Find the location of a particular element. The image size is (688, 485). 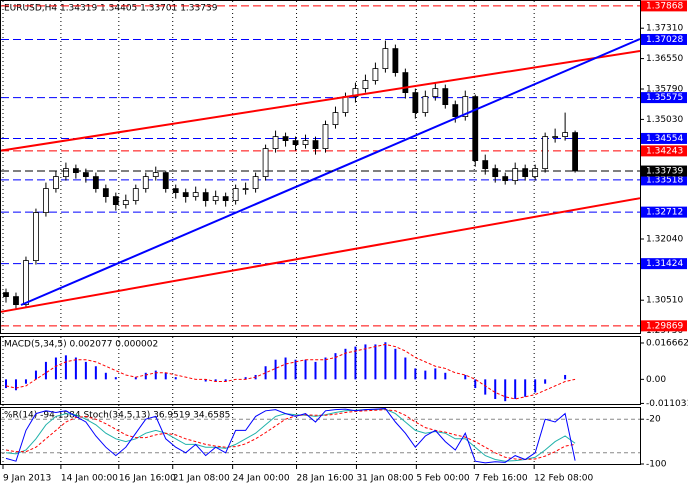

level-label: 1.32712 is located at coordinates (664, 213).